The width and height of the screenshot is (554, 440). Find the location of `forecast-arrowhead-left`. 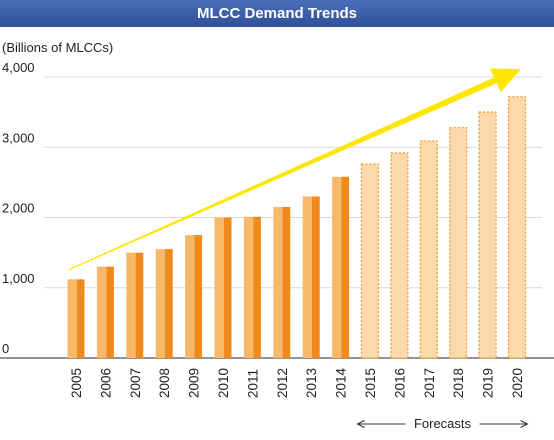

forecast-arrowhead-left is located at coordinates (360, 424).